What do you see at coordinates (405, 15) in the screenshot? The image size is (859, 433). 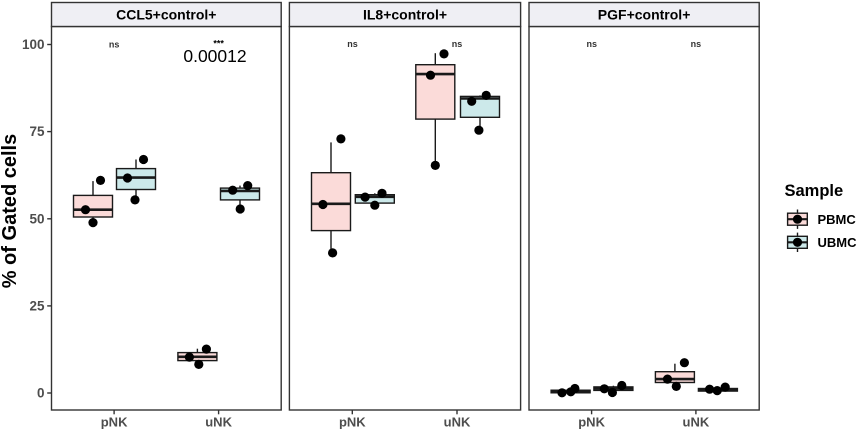 I see `svg-text: IL8+control+` at bounding box center [405, 15].